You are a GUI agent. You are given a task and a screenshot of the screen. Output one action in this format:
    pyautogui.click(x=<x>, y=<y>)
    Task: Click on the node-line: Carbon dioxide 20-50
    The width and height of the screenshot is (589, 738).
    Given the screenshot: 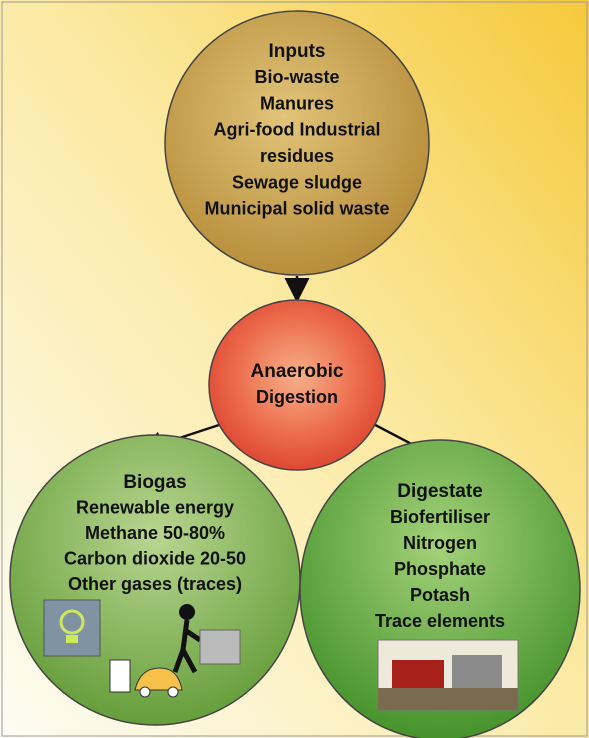 What is the action you would take?
    pyautogui.click(x=155, y=558)
    